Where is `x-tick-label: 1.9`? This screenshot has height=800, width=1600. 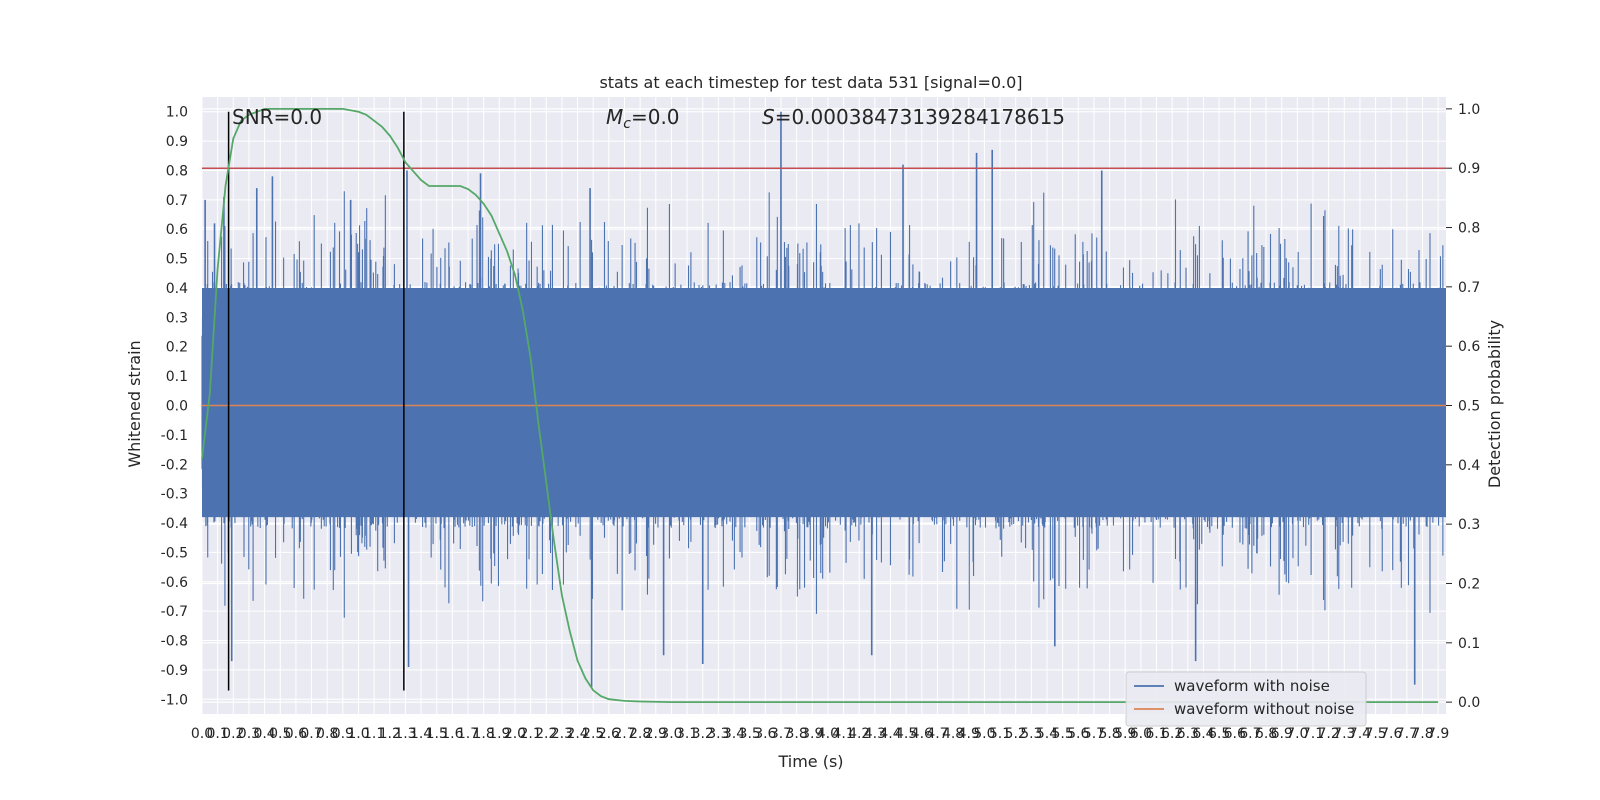 x-tick-label: 1.9 is located at coordinates (499, 734).